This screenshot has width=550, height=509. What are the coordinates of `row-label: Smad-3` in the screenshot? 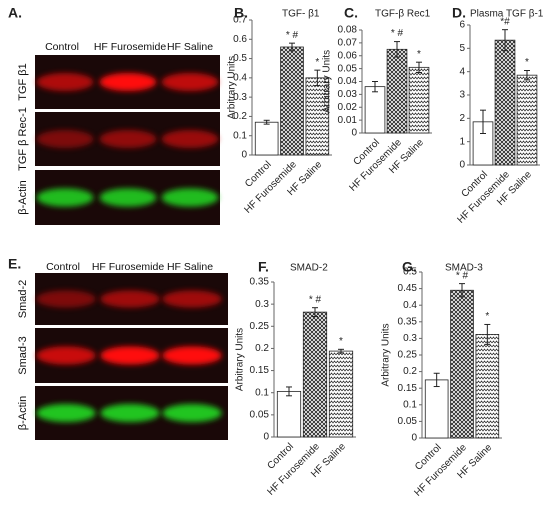 It's located at (23, 355).